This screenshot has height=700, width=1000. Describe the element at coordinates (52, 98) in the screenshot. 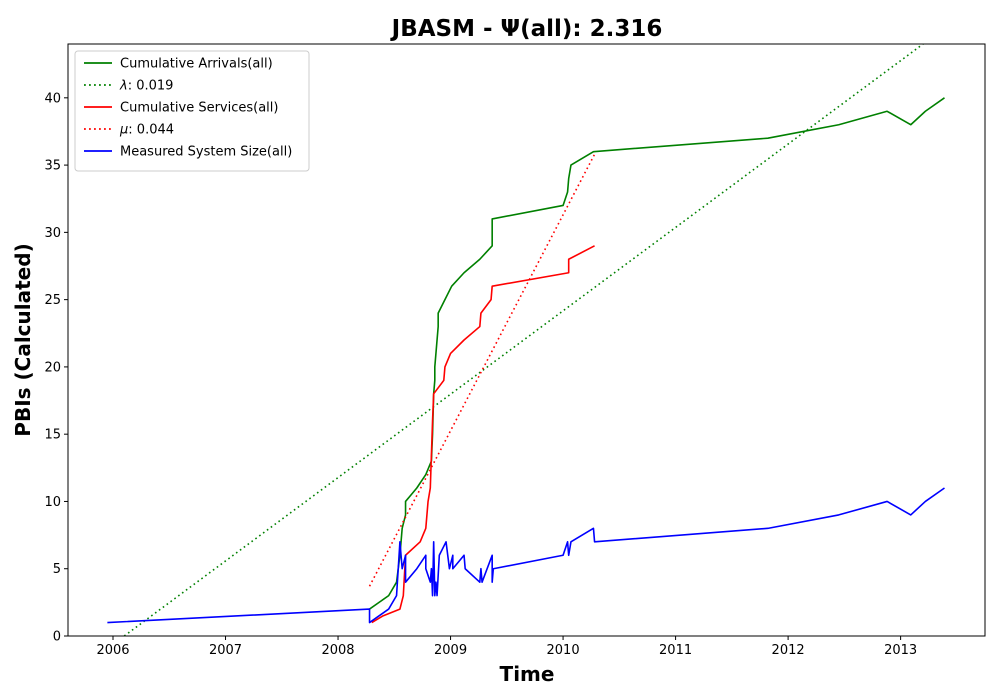

I see `y-tick-label: 40` at that location.